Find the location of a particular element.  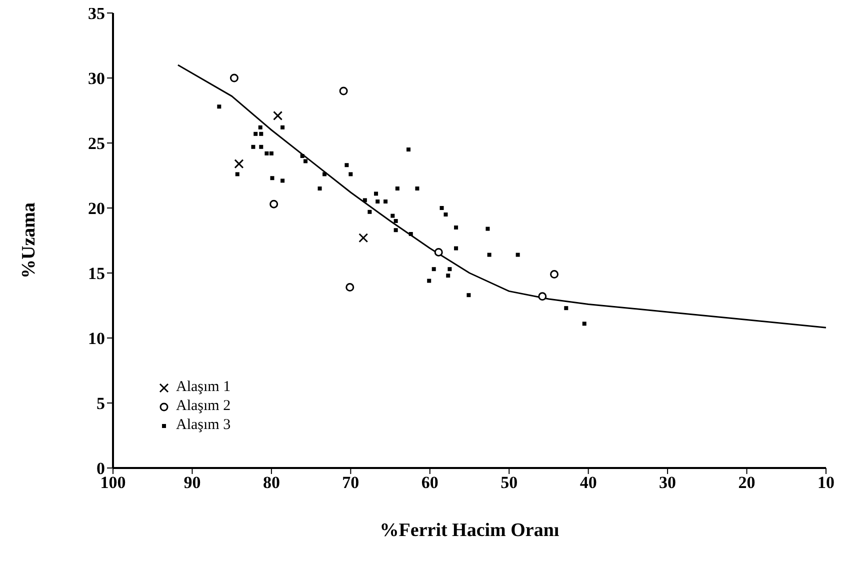

y-tick-label: 10 is located at coordinates (96, 338).